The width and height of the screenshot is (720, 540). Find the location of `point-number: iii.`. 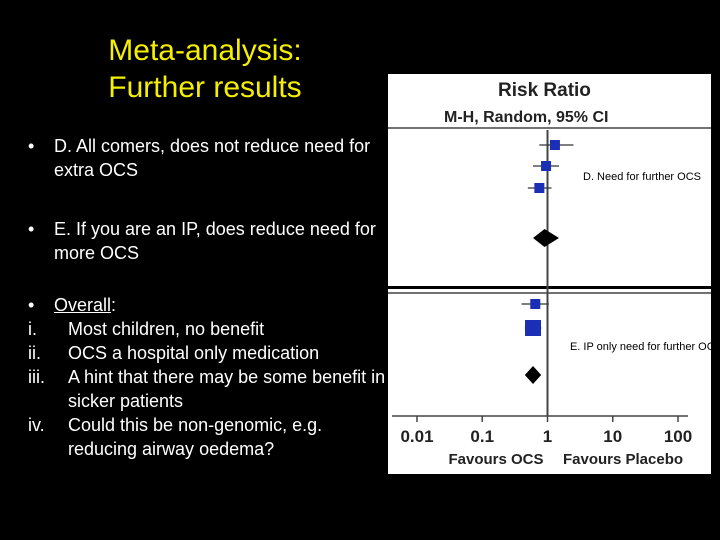

point-number: iii. is located at coordinates (36, 377).